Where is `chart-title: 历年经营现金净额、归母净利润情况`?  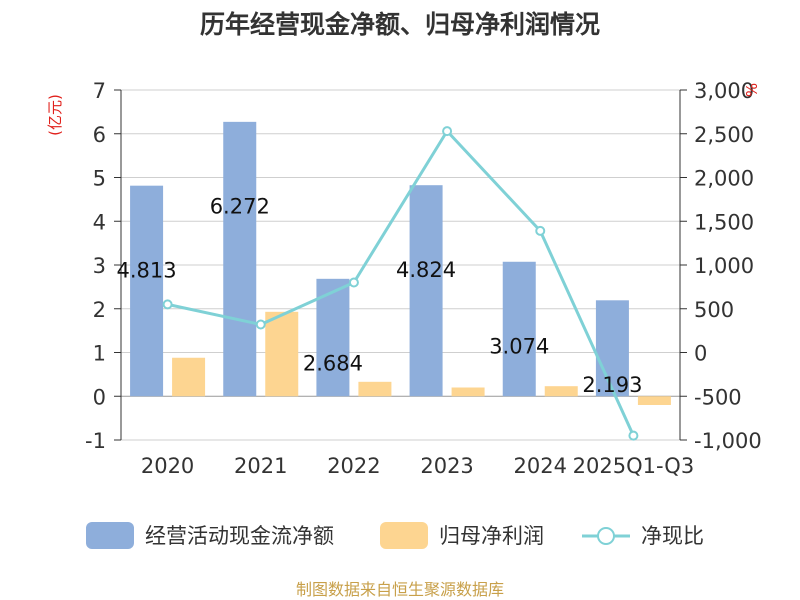
chart-title: 历年经营现金净额、归母净利润情况 is located at coordinates (400, 24).